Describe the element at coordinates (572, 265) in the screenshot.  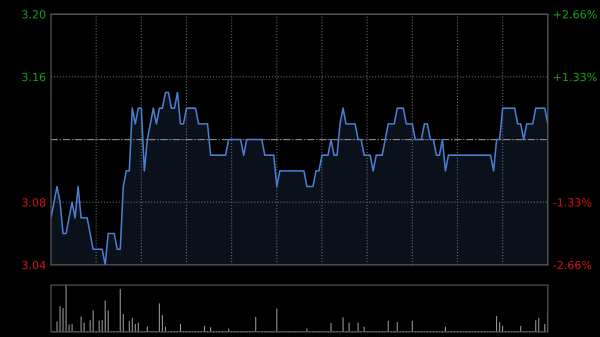
I see `y2-tick-label: -2.66%` at that location.